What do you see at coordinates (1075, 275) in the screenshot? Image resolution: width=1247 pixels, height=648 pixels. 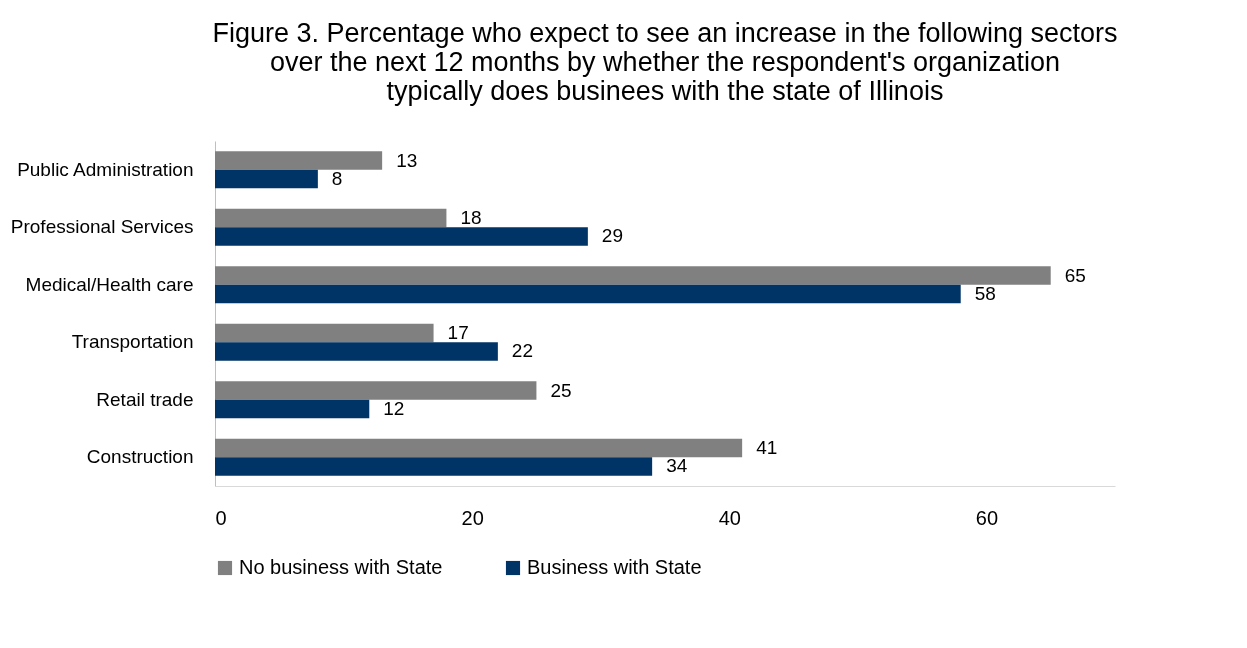 I see `data-label: 65` at bounding box center [1075, 275].